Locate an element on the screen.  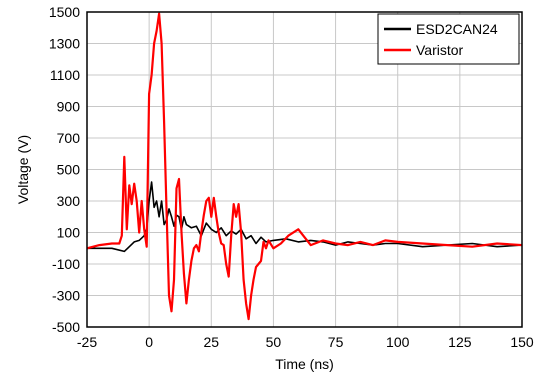
y-tick-labels: -500 -300 -100 100 300 500 700 900 1100 1300 1500 is located at coordinates (64, 169).